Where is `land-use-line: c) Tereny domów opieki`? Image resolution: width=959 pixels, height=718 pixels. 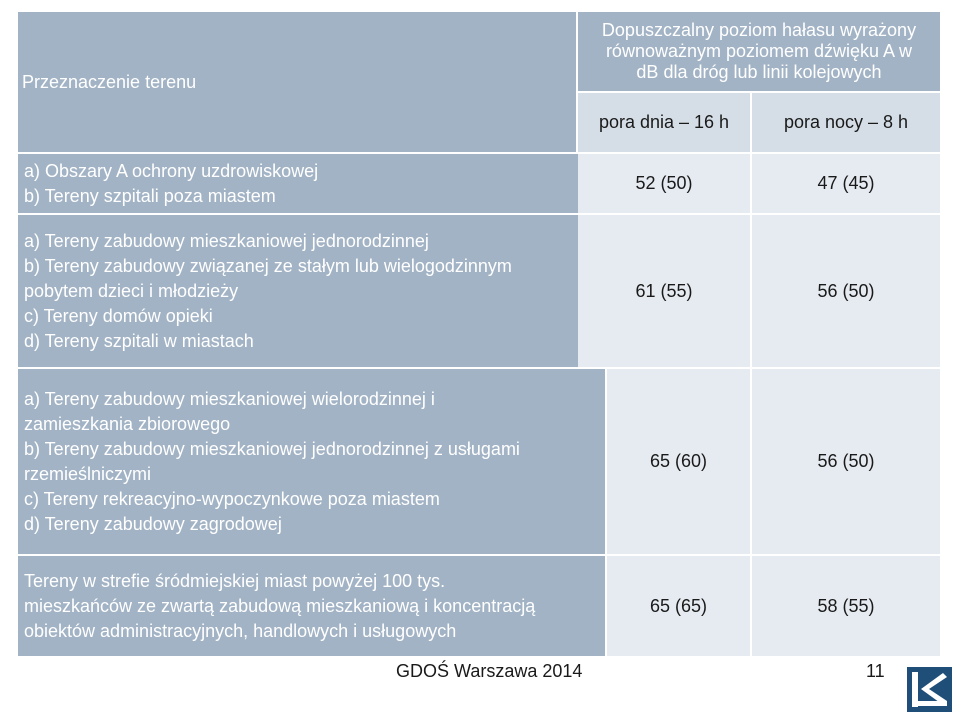 land-use-line: c) Tereny domów opieki is located at coordinates (118, 315).